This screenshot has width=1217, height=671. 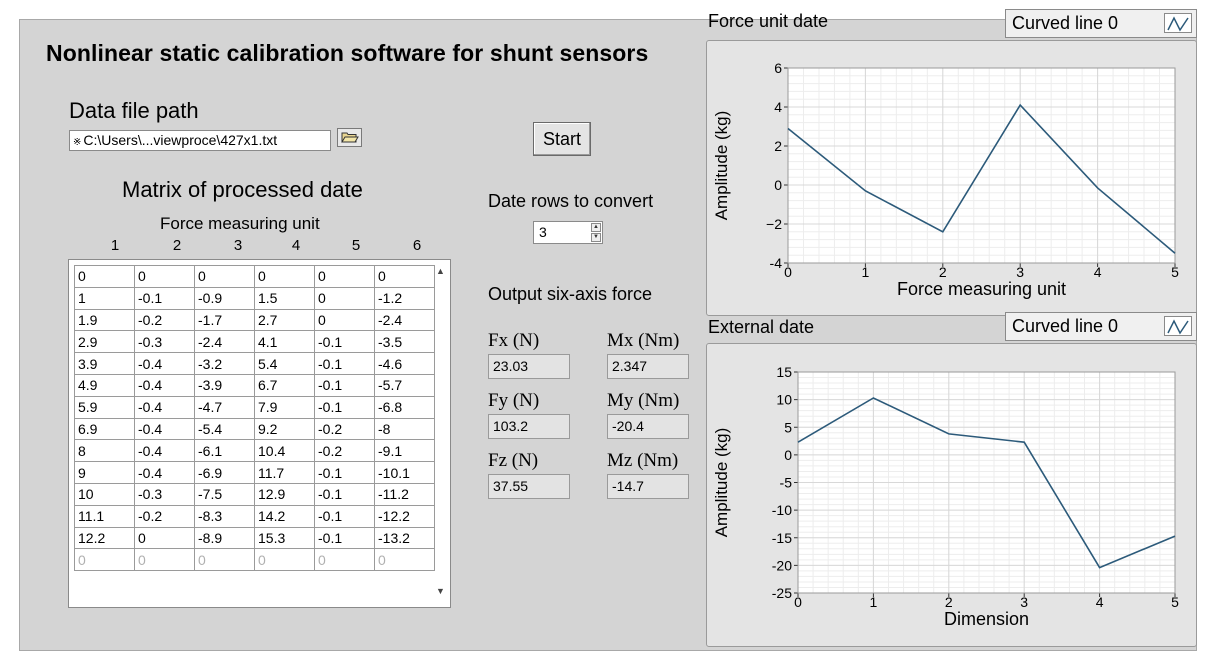 I want to click on start-button: Start, so click(x=562, y=139).